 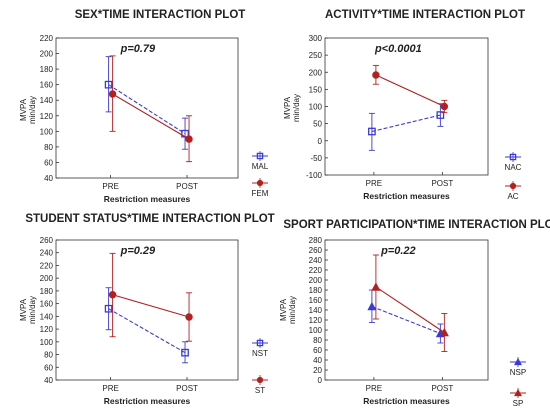 I want to click on y-tick-label: -100, so click(x=314, y=175).